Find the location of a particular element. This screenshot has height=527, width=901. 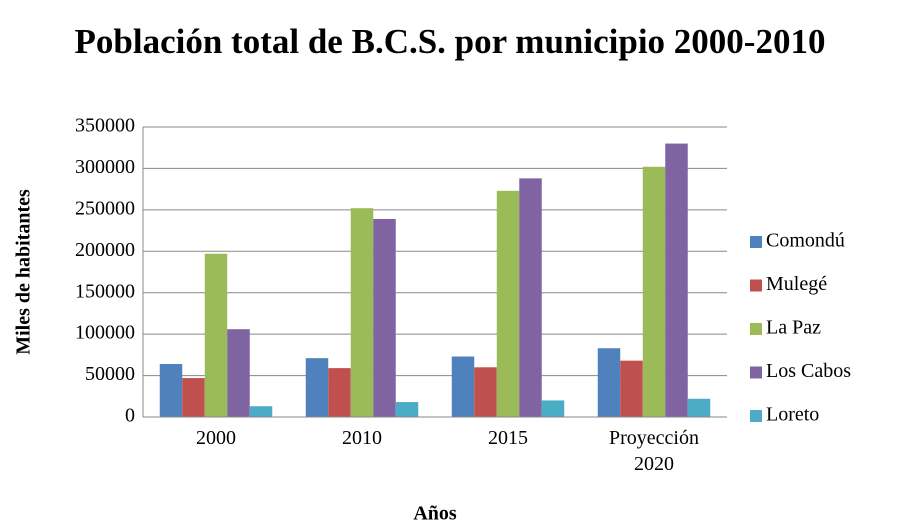

x-axis-label: Años is located at coordinates (435, 514).